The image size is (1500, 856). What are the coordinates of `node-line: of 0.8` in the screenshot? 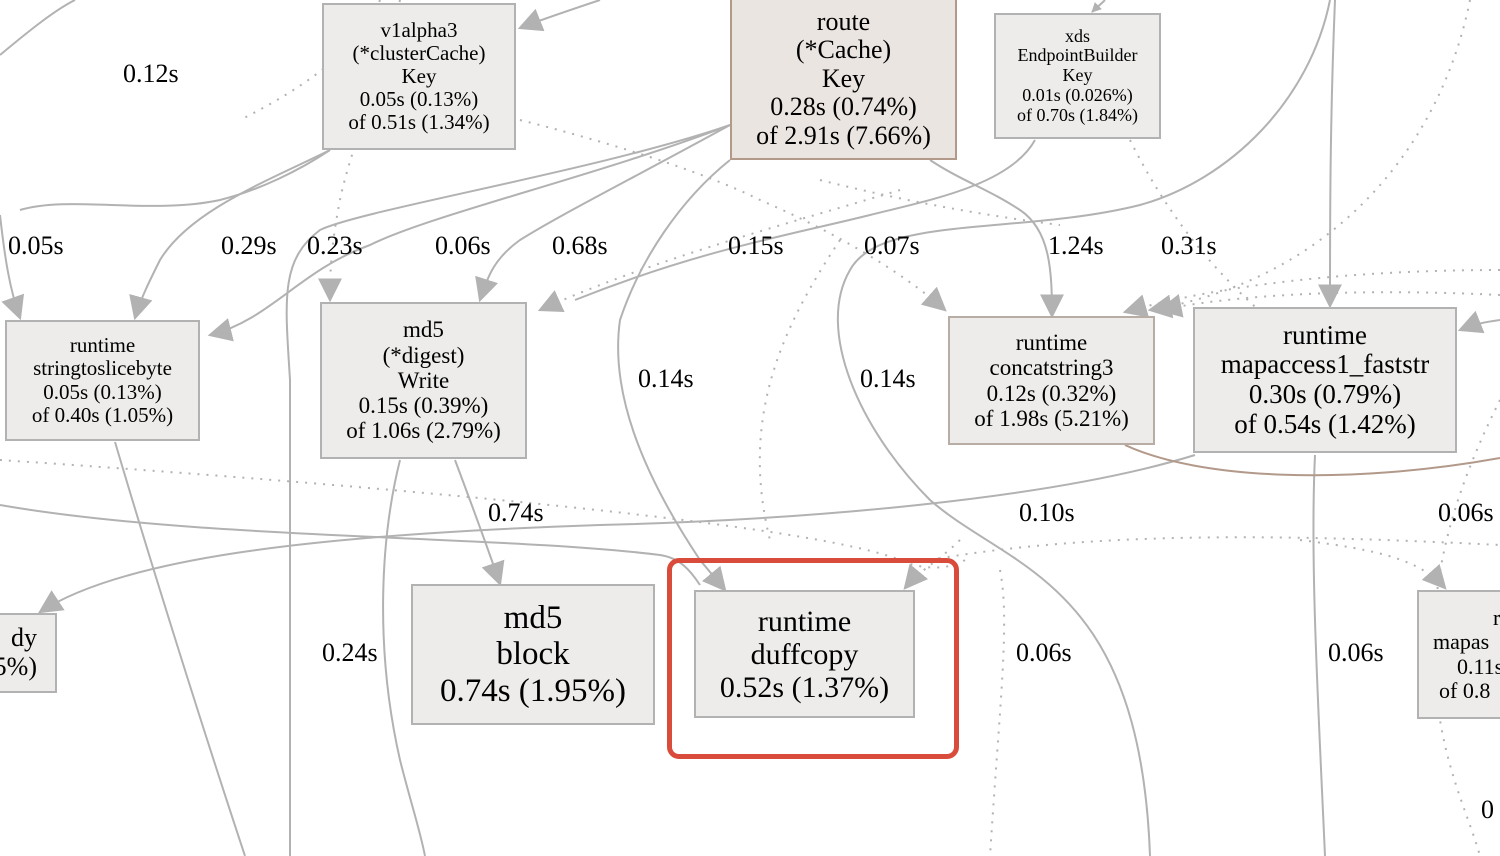 It's located at (1465, 690).